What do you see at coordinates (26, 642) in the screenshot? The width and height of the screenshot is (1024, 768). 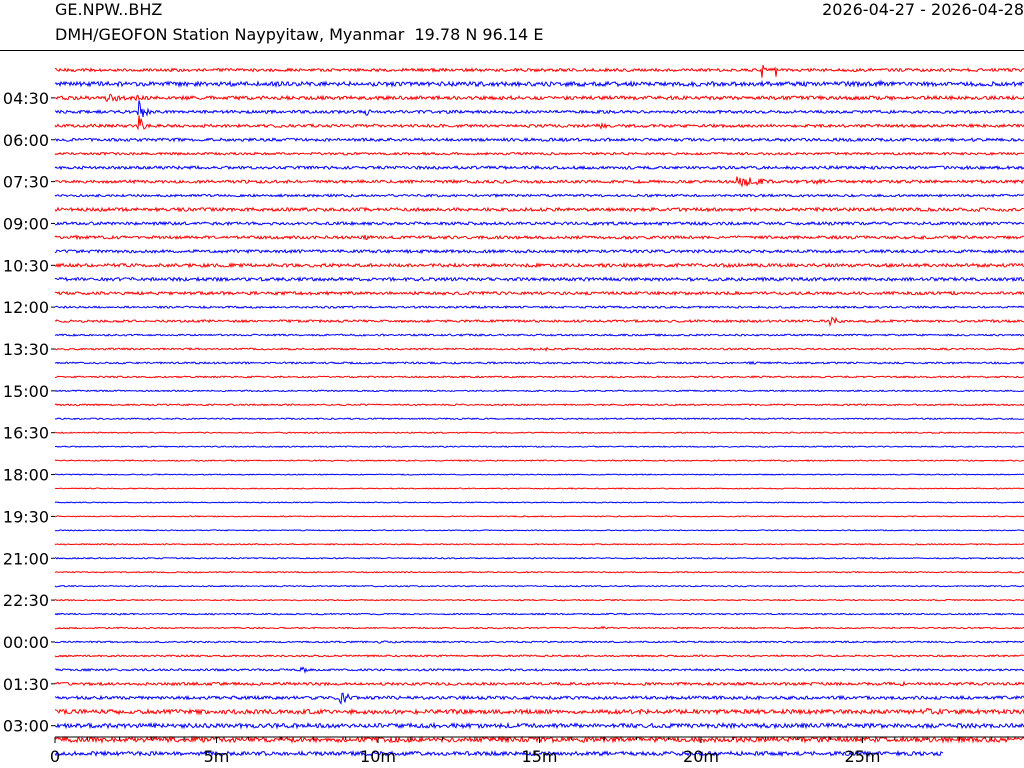 I see `y-tick-label: 00:00` at bounding box center [26, 642].